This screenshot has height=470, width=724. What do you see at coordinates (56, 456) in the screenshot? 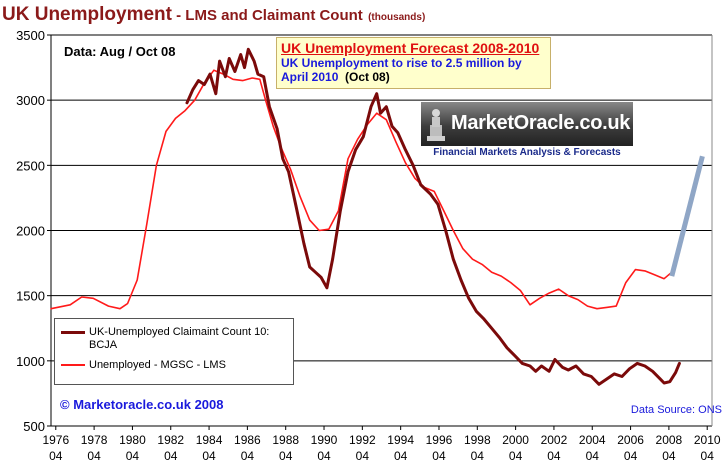
I see `x-tick-month-1976: 04` at bounding box center [56, 456].